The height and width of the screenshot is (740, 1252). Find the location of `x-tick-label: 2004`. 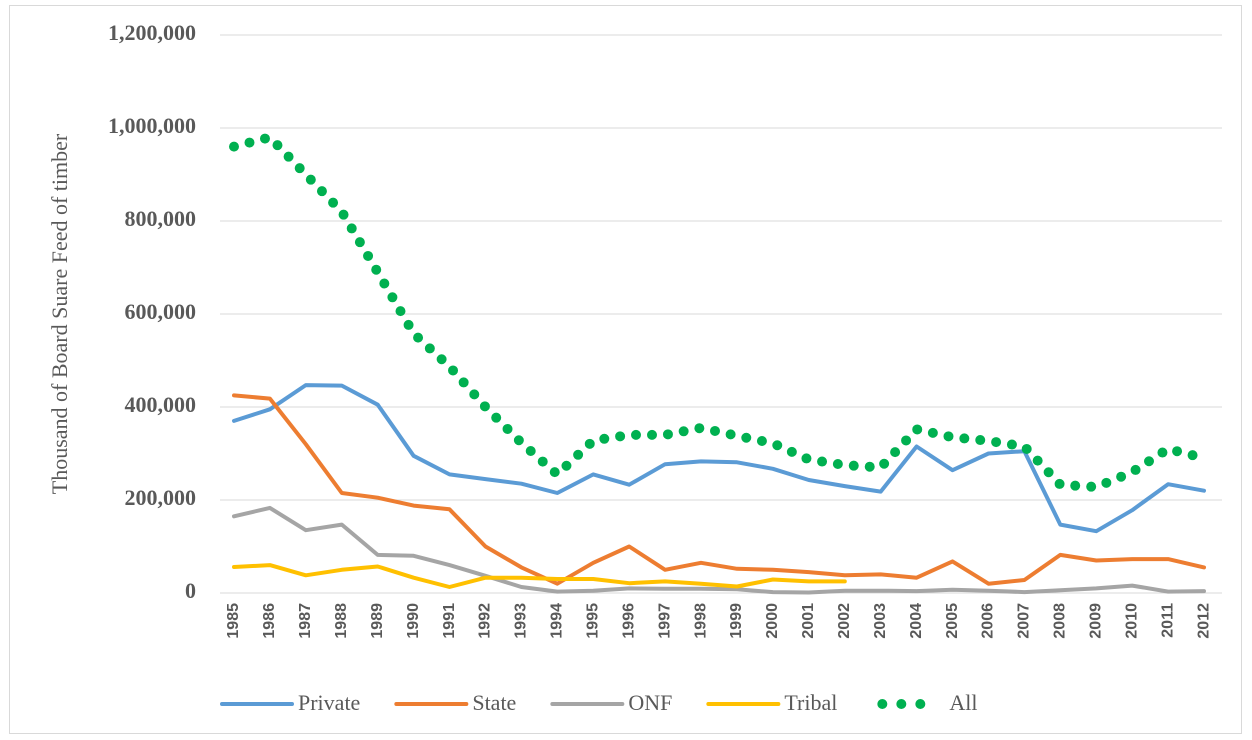

x-tick-label: 2004 is located at coordinates (916, 621).